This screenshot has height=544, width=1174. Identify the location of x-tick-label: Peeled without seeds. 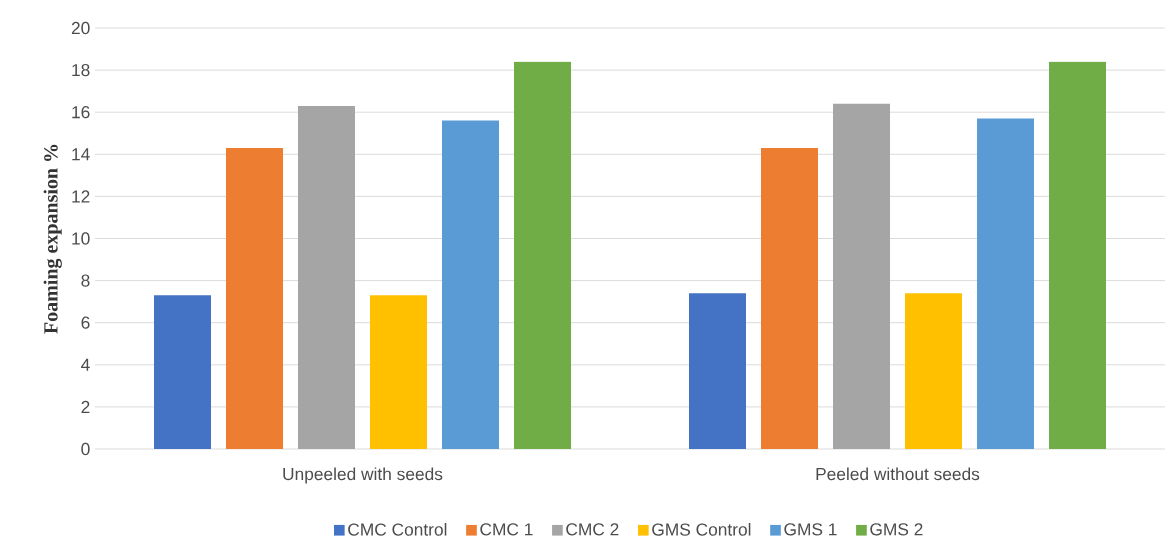
(898, 474).